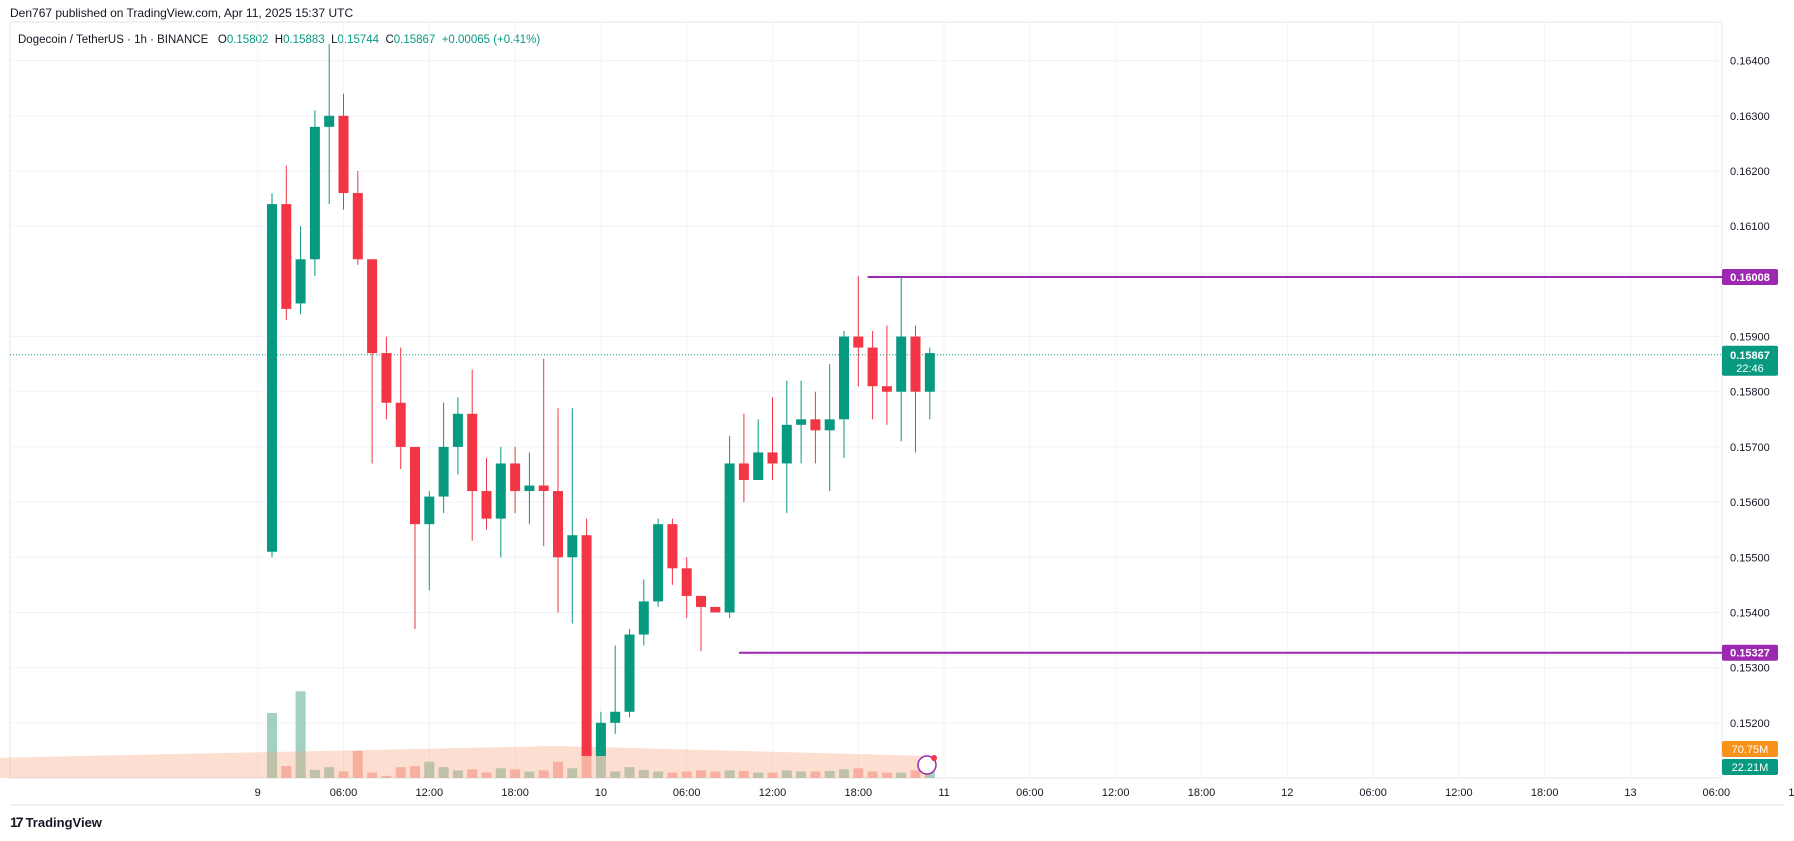 The width and height of the screenshot is (1794, 841). Describe the element at coordinates (1750, 356) in the screenshot. I see `last-price-label: 0.15867` at that location.